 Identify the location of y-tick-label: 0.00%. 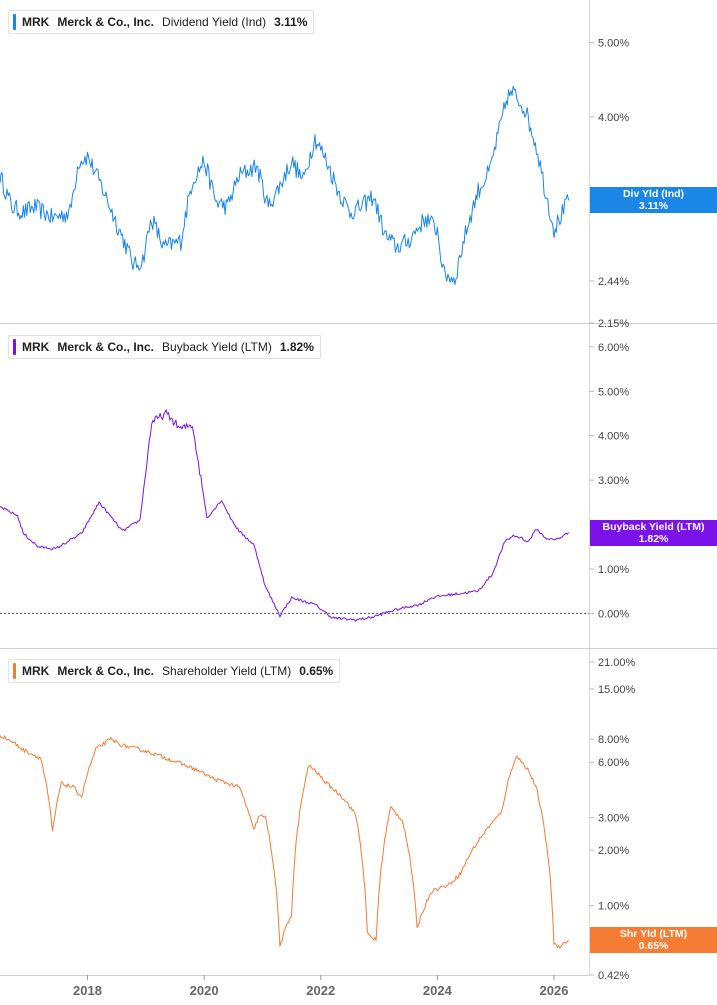
(613, 614).